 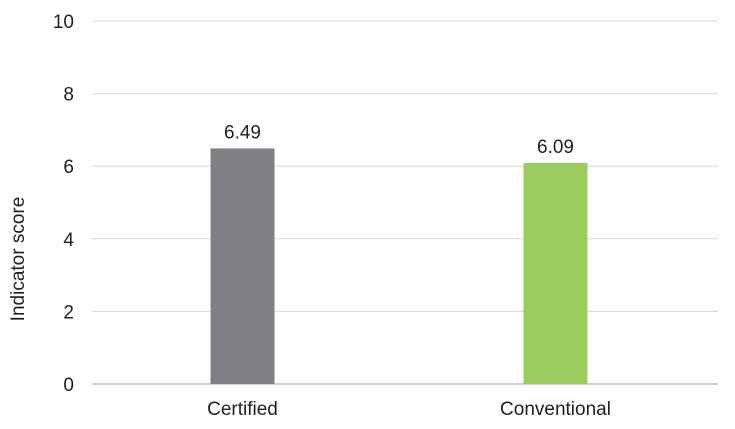 What do you see at coordinates (409, 409) in the screenshot?
I see `x-axis-ticks: Certified Conventional` at bounding box center [409, 409].